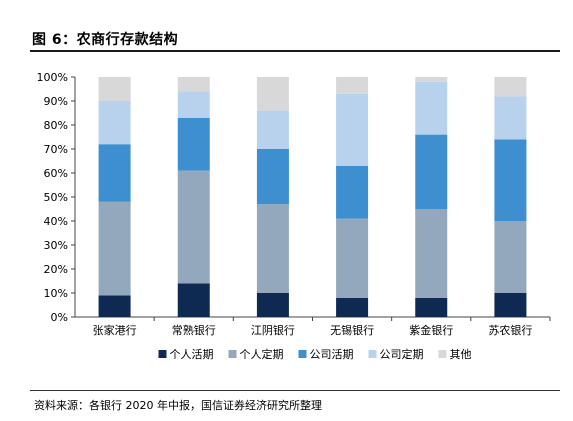  I want to click on y-tick-label: 70%, so click(56, 149).